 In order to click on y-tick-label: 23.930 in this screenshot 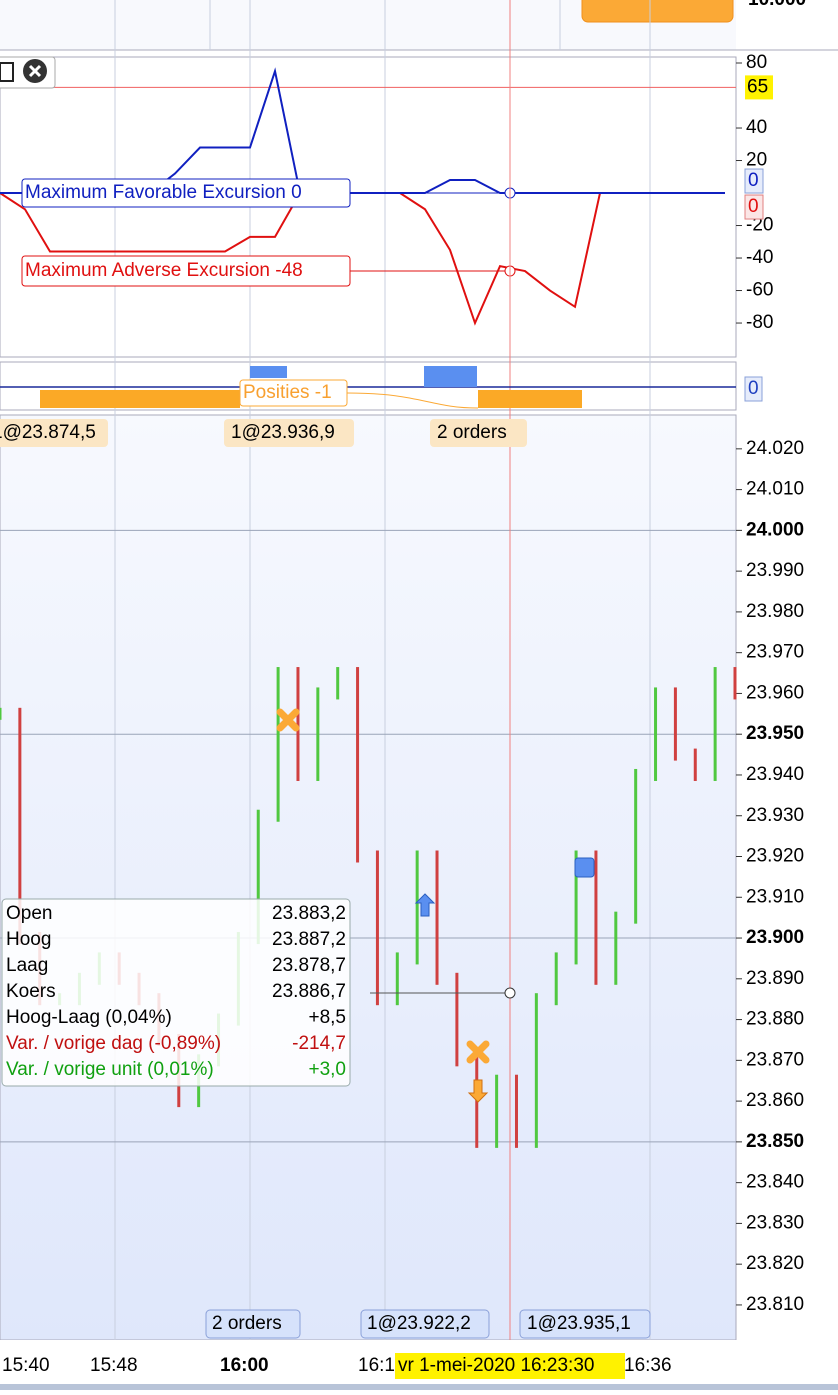, I will do `click(775, 815)`.